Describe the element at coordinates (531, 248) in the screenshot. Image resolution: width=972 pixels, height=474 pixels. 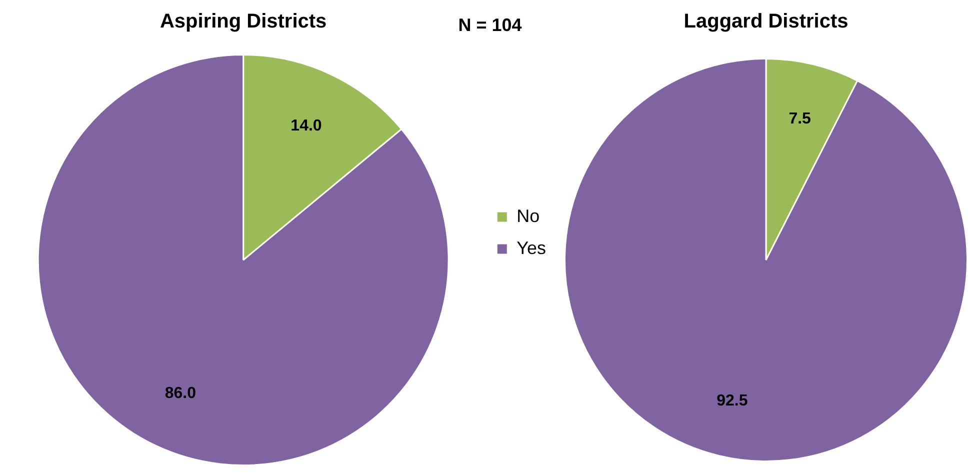
I see `legend-label: Yes` at that location.